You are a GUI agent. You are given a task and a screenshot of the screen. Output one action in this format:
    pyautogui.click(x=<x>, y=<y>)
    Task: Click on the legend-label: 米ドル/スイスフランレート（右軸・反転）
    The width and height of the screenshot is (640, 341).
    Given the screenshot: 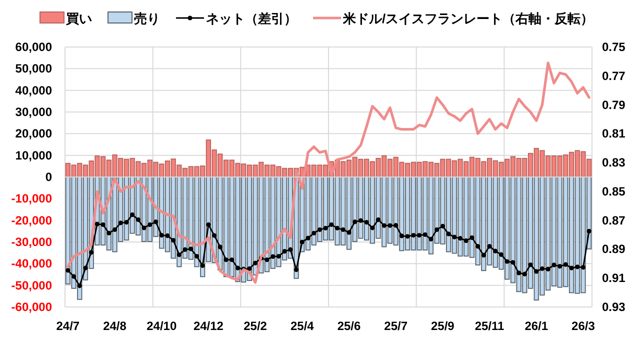 What is the action you would take?
    pyautogui.click(x=468, y=18)
    